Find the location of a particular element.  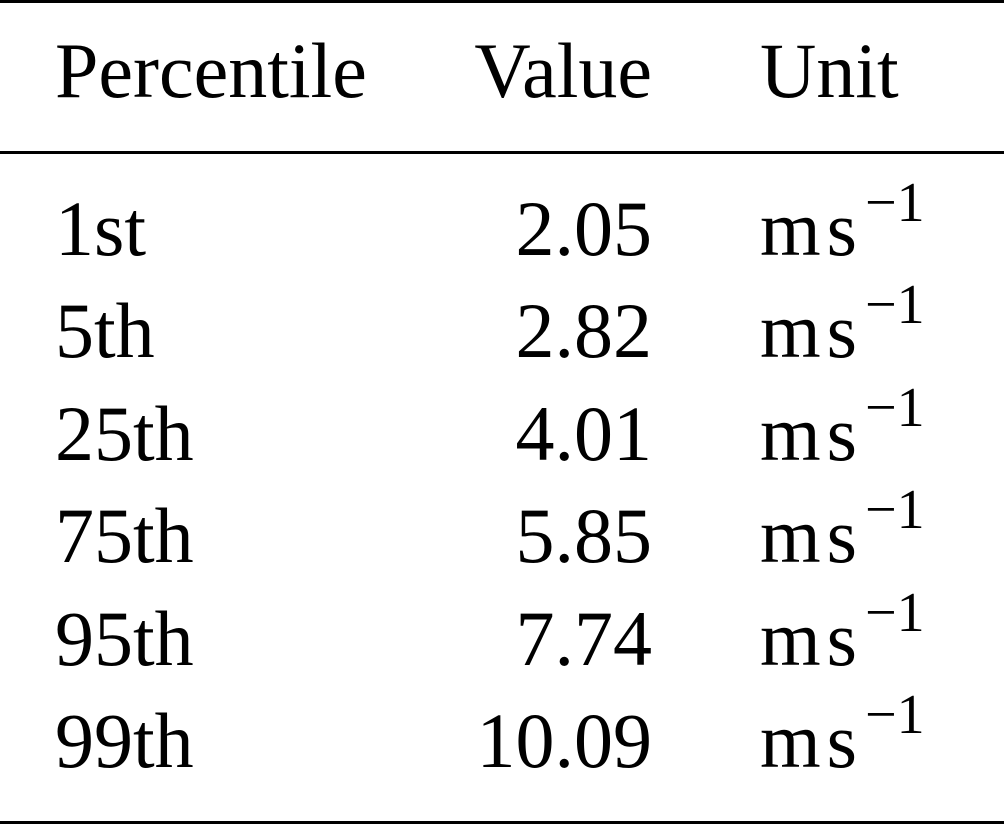

percentile-text: 95th is located at coordinates (124, 638).